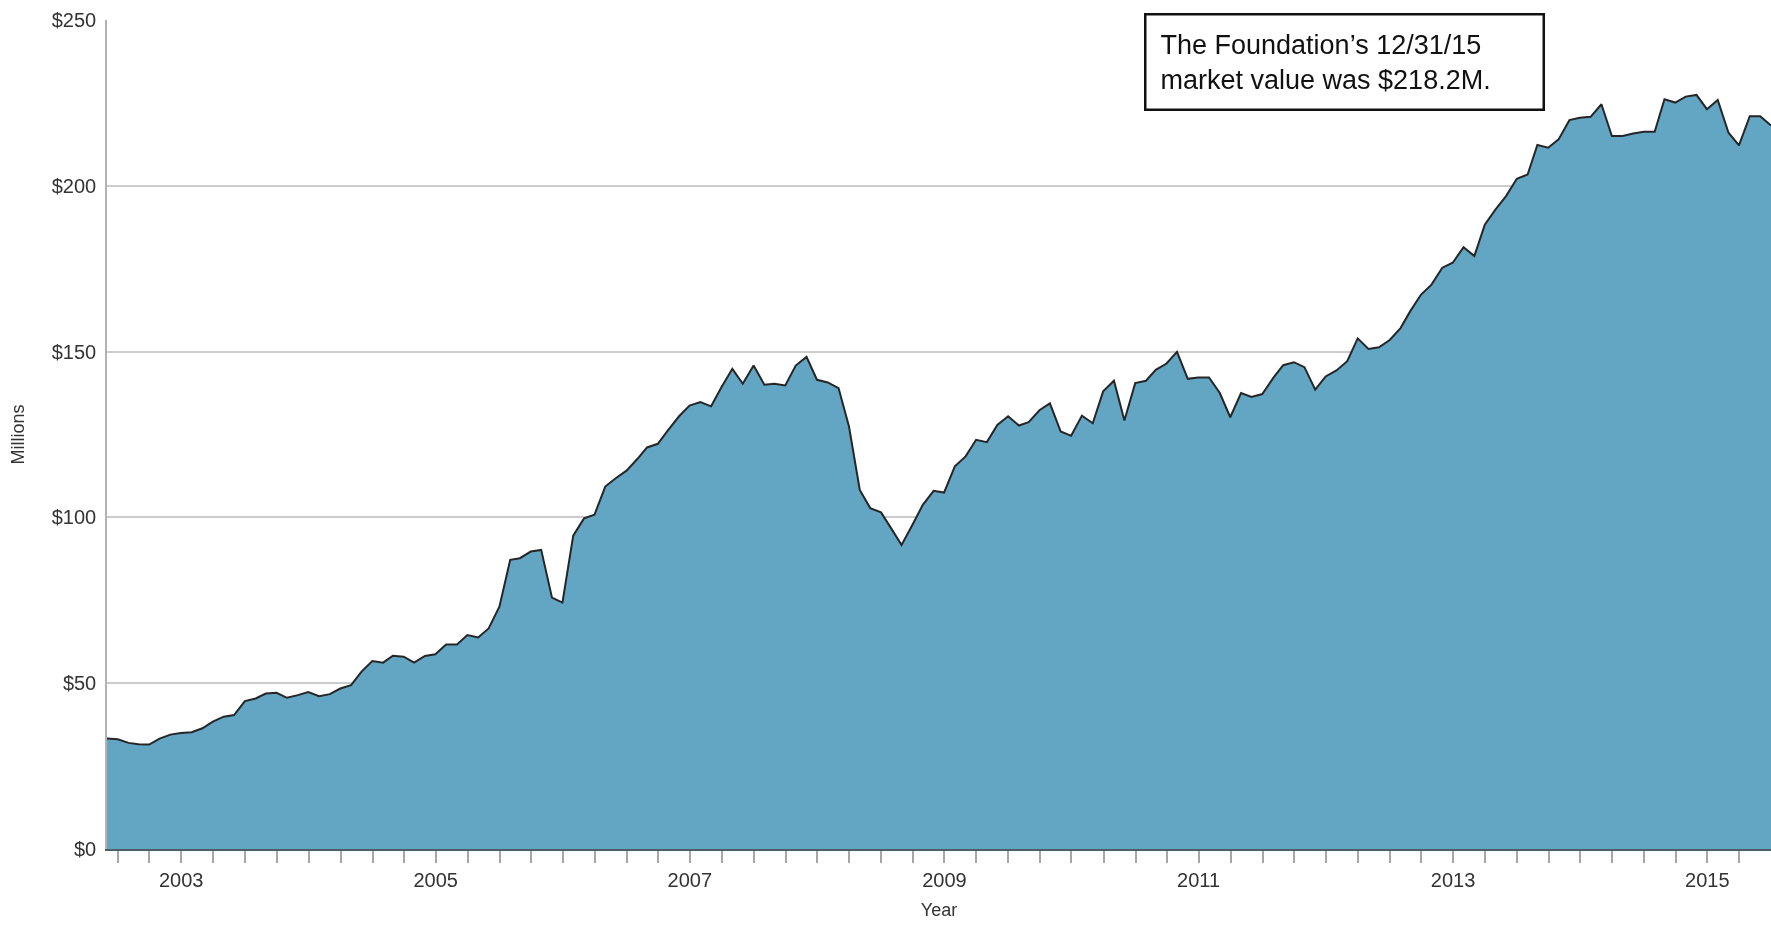 The width and height of the screenshot is (1771, 934). I want to click on x-tick-label: 2009, so click(944, 879).